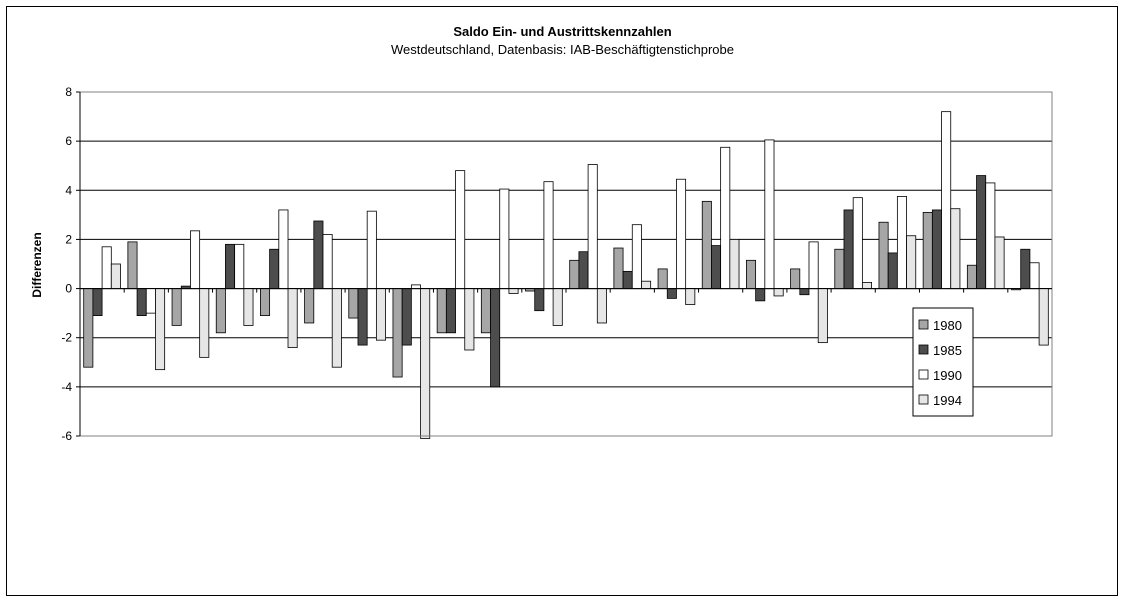 Image resolution: width=1125 pixels, height=597 pixels. Describe the element at coordinates (68, 190) in the screenshot. I see `y-tick-label: 4` at that location.